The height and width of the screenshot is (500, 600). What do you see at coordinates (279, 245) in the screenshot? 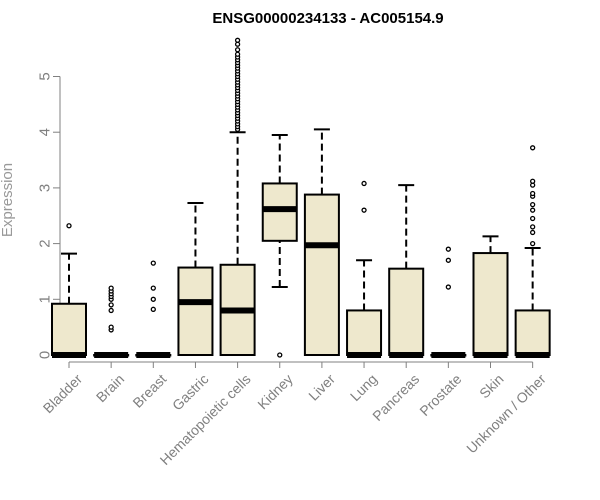
I see `box-kidney` at bounding box center [279, 245].